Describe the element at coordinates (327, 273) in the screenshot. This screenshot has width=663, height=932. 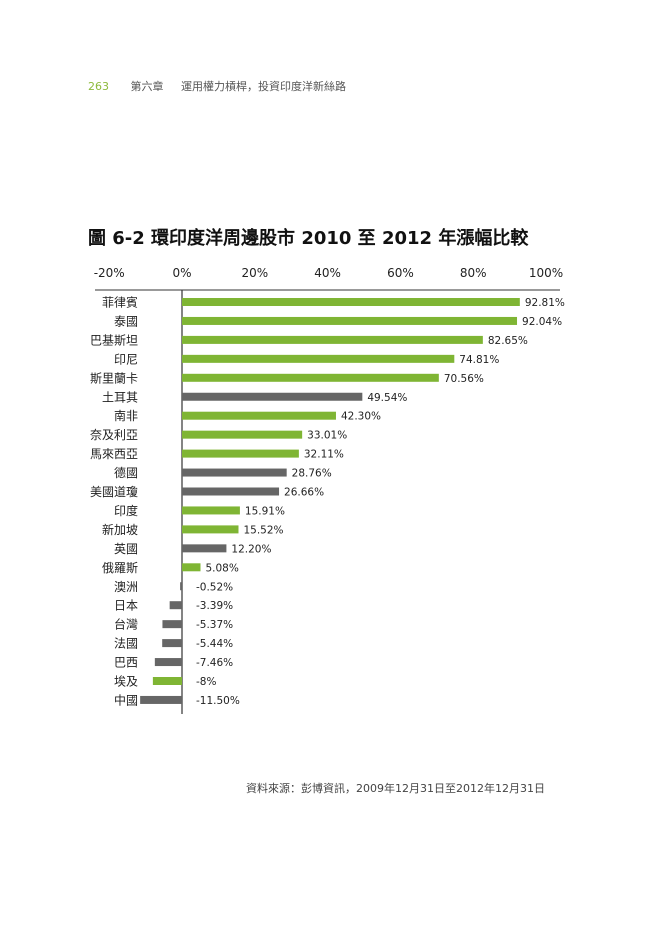
I see `x-tick-label: 40%` at that location.